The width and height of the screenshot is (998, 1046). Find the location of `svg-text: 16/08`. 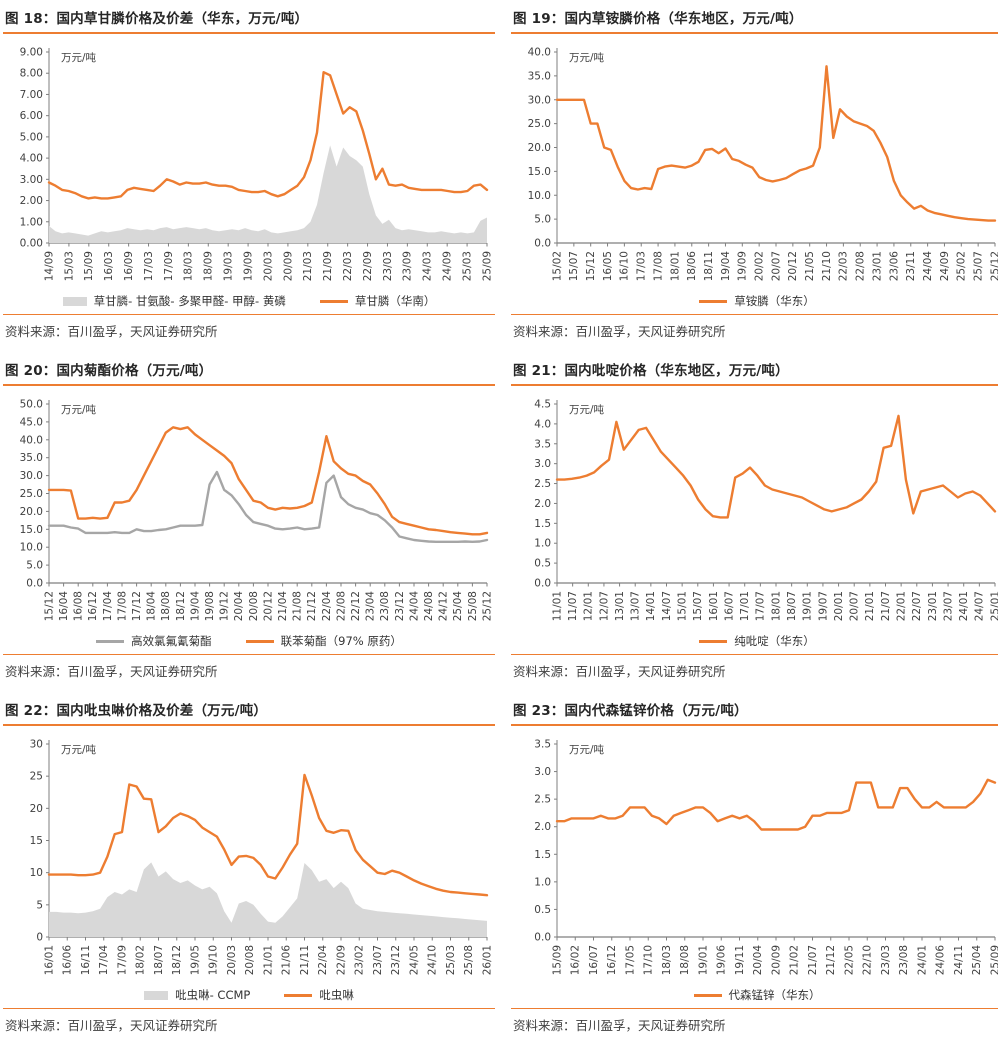

svg-text: 16/08 is located at coordinates (79, 606).